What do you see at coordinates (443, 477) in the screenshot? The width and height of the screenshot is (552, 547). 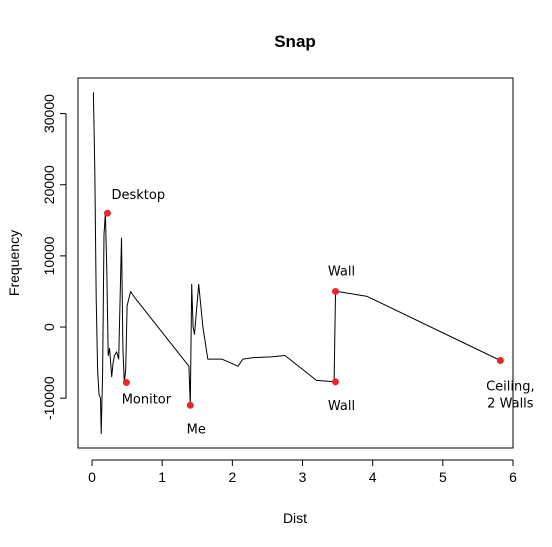 I see `x-tick-label: 5` at bounding box center [443, 477].